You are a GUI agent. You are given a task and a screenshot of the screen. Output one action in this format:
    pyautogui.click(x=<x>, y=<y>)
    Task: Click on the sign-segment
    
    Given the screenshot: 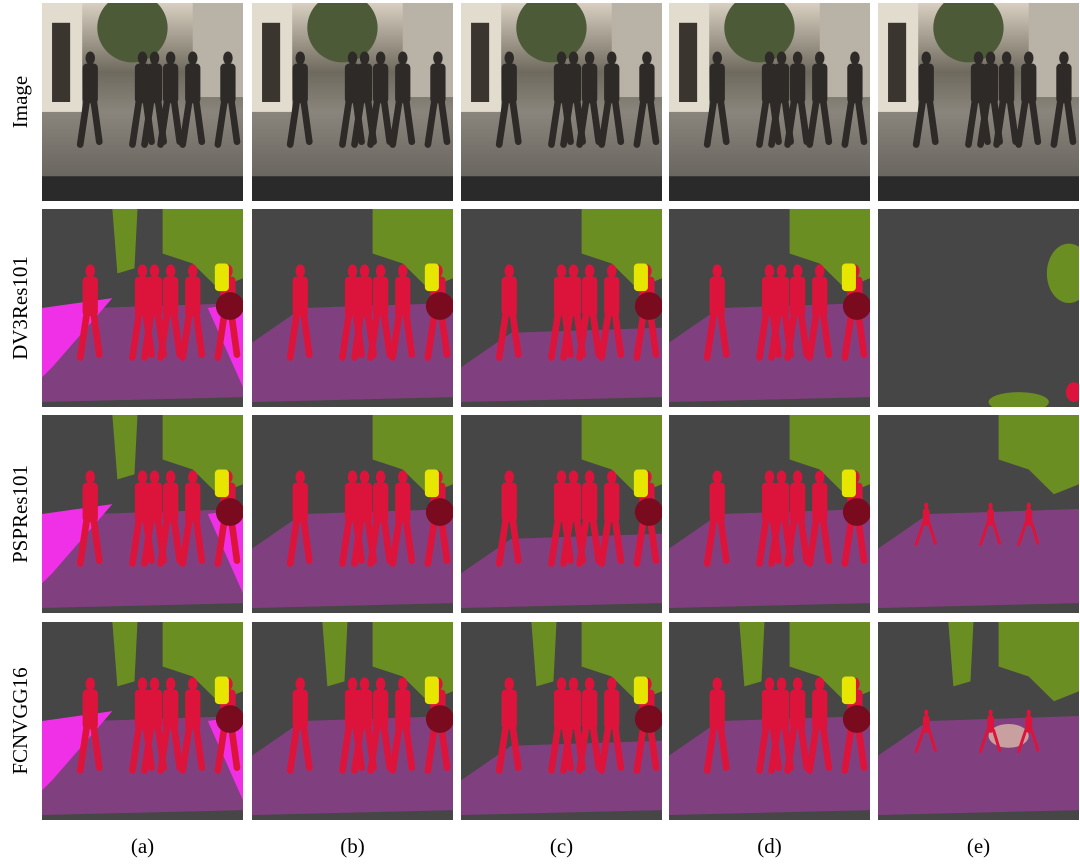 What is the action you would take?
    pyautogui.click(x=431, y=277)
    